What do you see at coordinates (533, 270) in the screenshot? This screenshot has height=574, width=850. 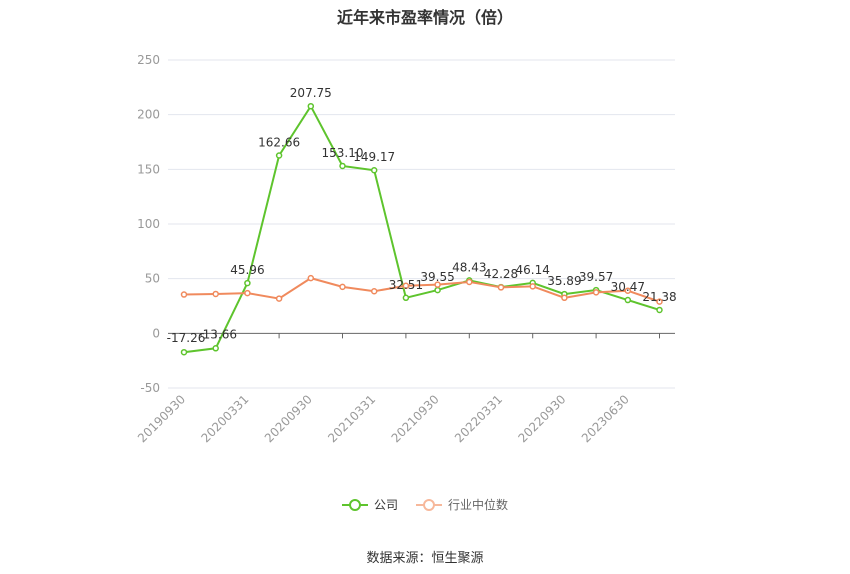 I see `data-label: 46.14` at bounding box center [533, 270].